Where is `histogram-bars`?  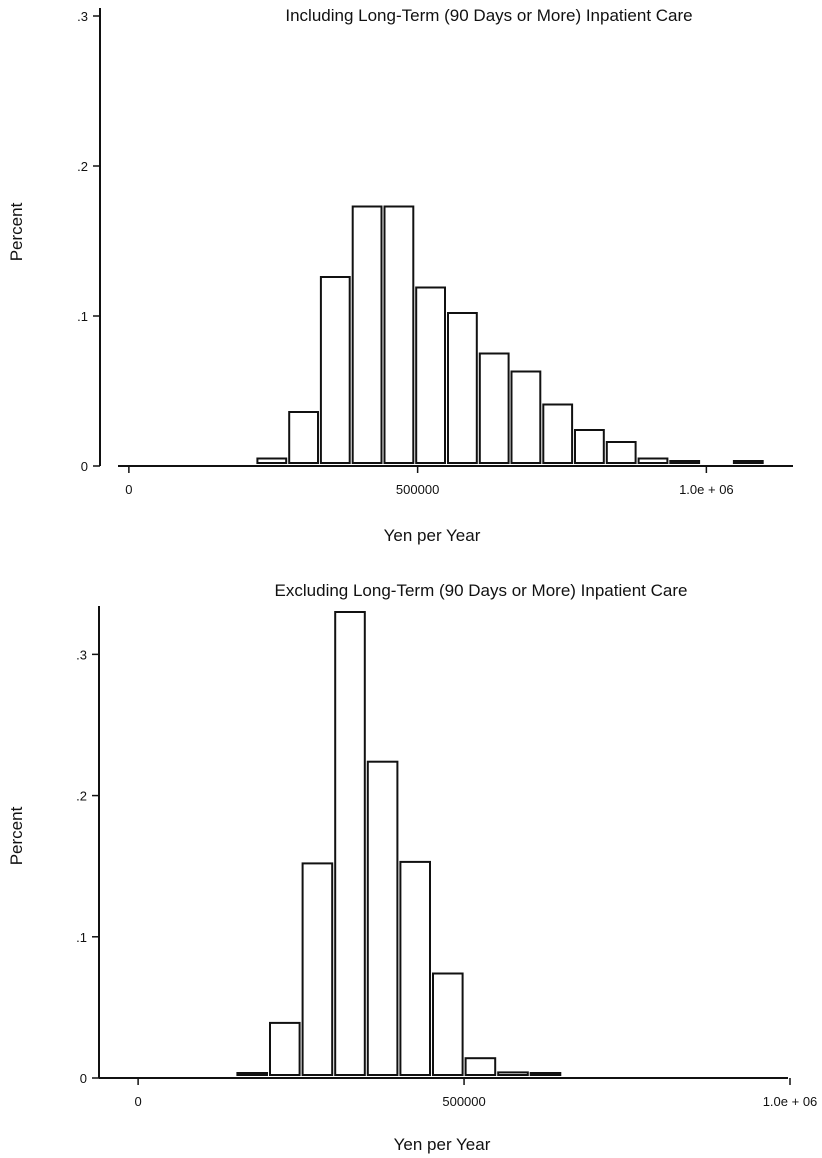 histogram-bars is located at coordinates (510, 334).